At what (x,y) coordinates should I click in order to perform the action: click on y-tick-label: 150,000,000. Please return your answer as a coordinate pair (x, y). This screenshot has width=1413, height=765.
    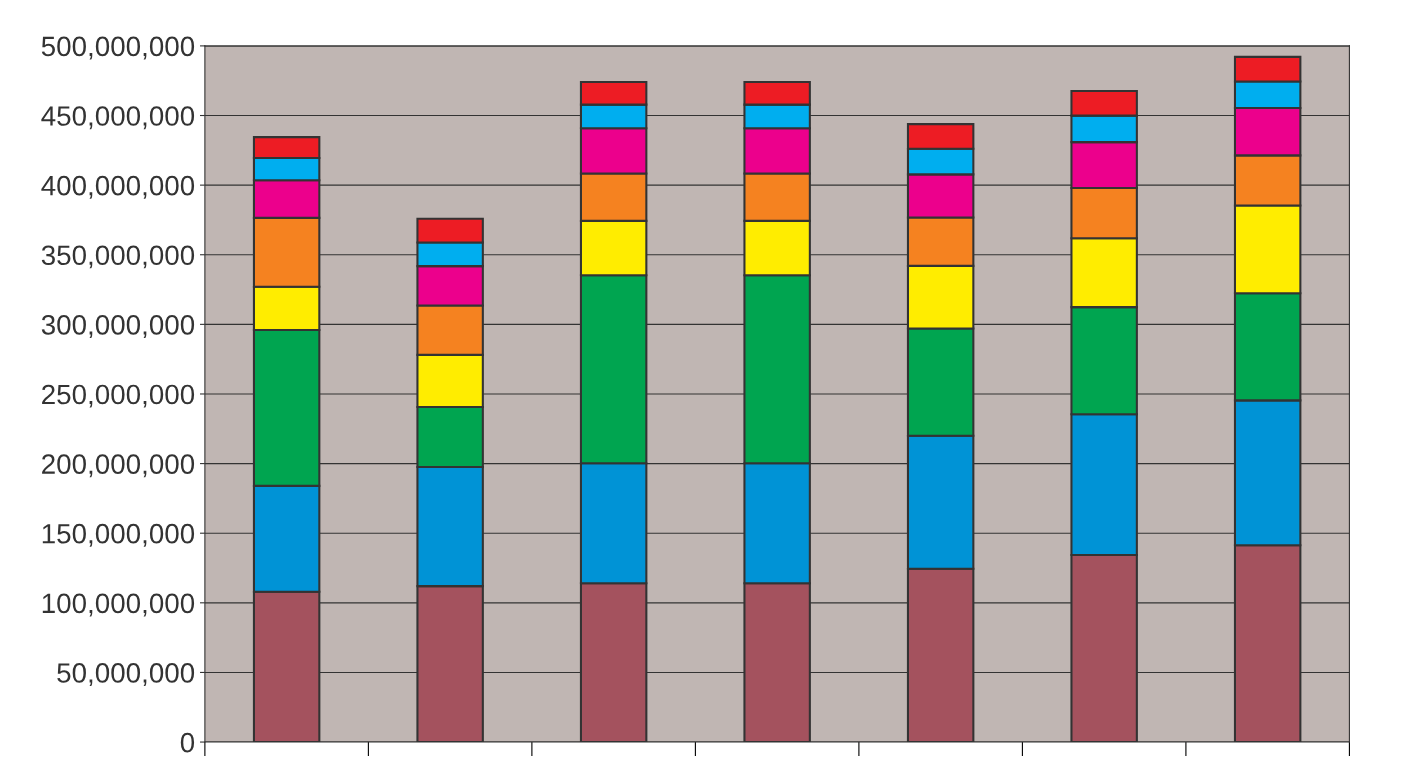
    Looking at the image, I should click on (118, 535).